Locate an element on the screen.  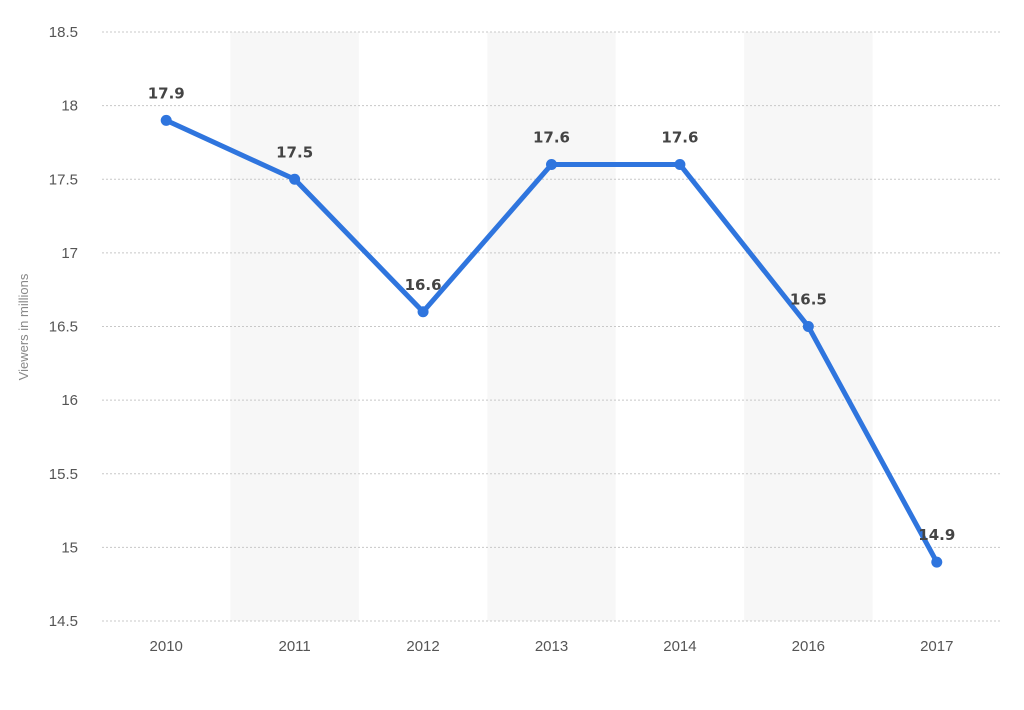
x-axis-ticks: 2010 2011 2012 2013 2014 2016 2017 is located at coordinates (552, 646).